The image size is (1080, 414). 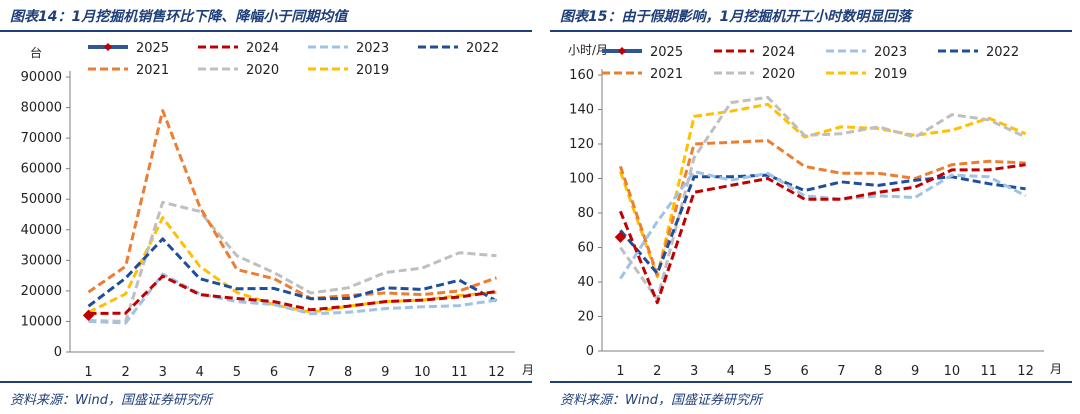 I want to click on left-title-bar: 图表14：1月挖掘机销售环比下降、降幅小于同期均值, so click(x=266, y=16).